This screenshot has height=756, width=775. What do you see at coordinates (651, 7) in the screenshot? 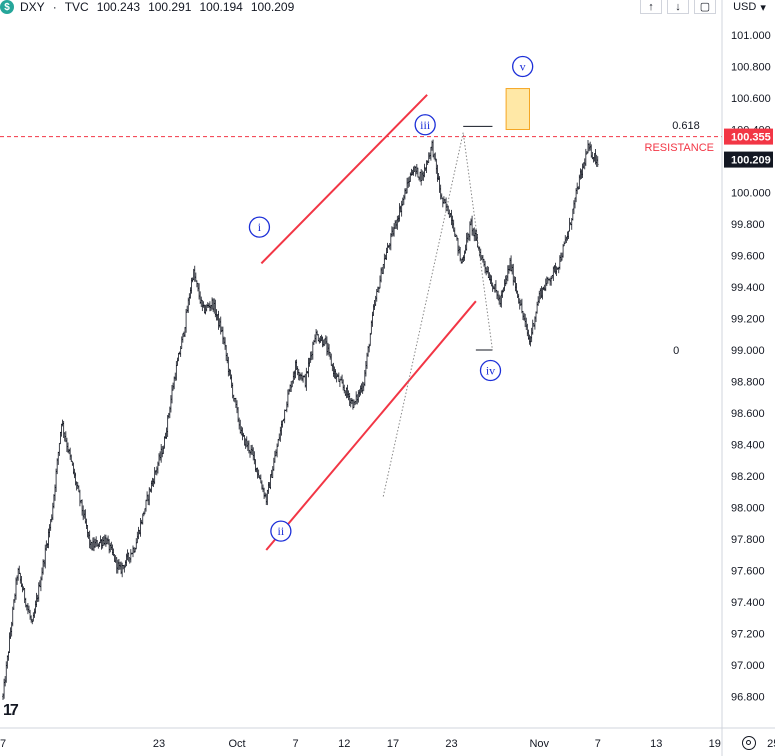
I see `arrow-up-button: ↑` at bounding box center [651, 7].